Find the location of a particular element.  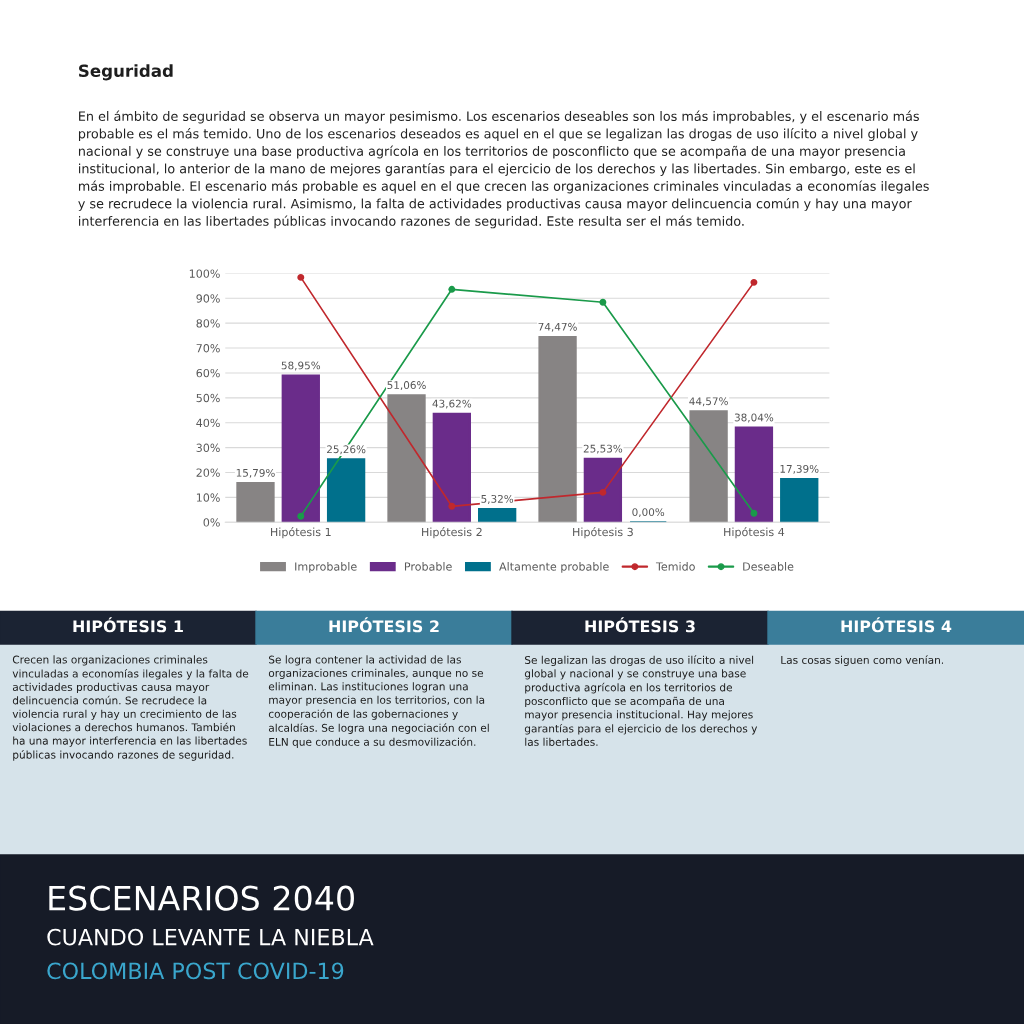

y-tick-label: 100% is located at coordinates (204, 273).